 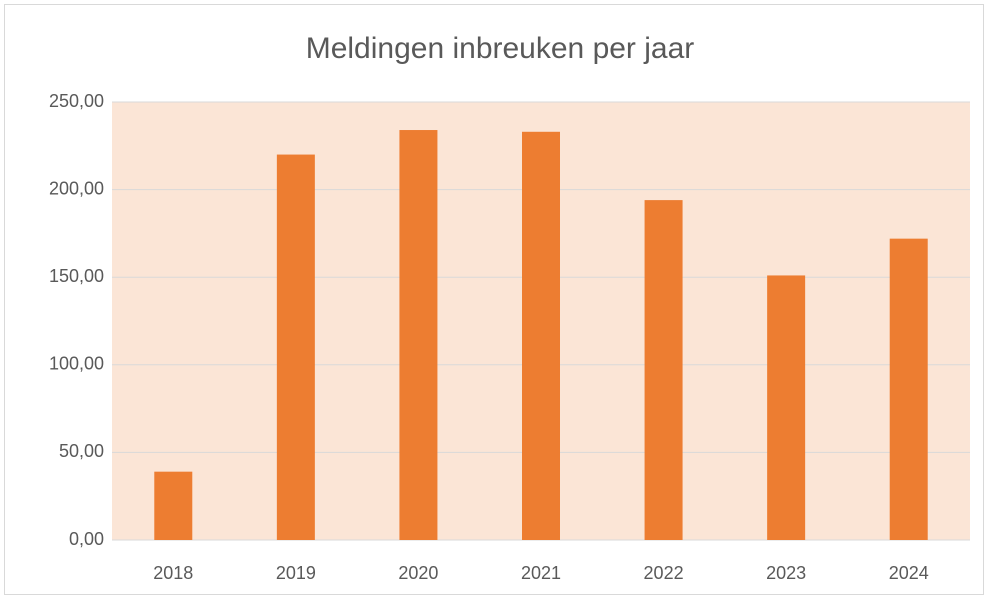 What do you see at coordinates (76, 364) in the screenshot?
I see `y-tick-label: 100,00` at bounding box center [76, 364].